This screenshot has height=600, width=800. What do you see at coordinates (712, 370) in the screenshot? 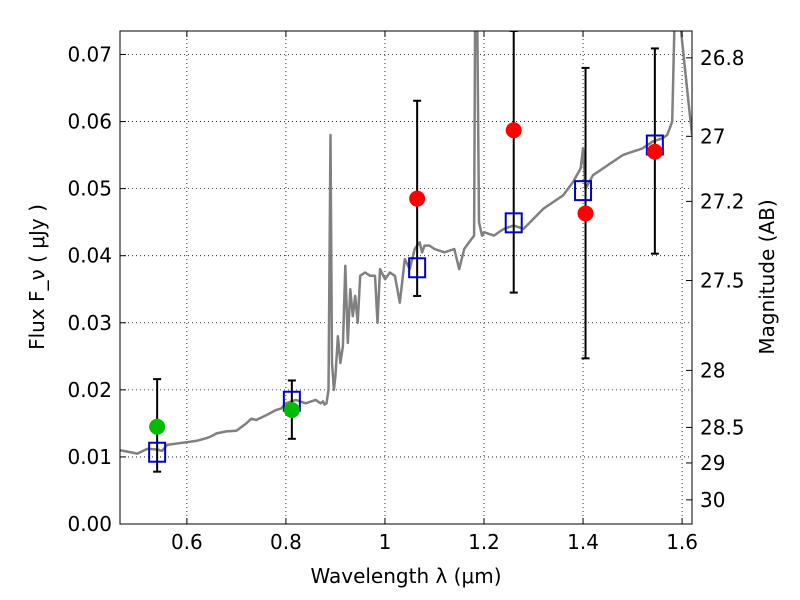
I see `right-tick-label: 28` at bounding box center [712, 370].